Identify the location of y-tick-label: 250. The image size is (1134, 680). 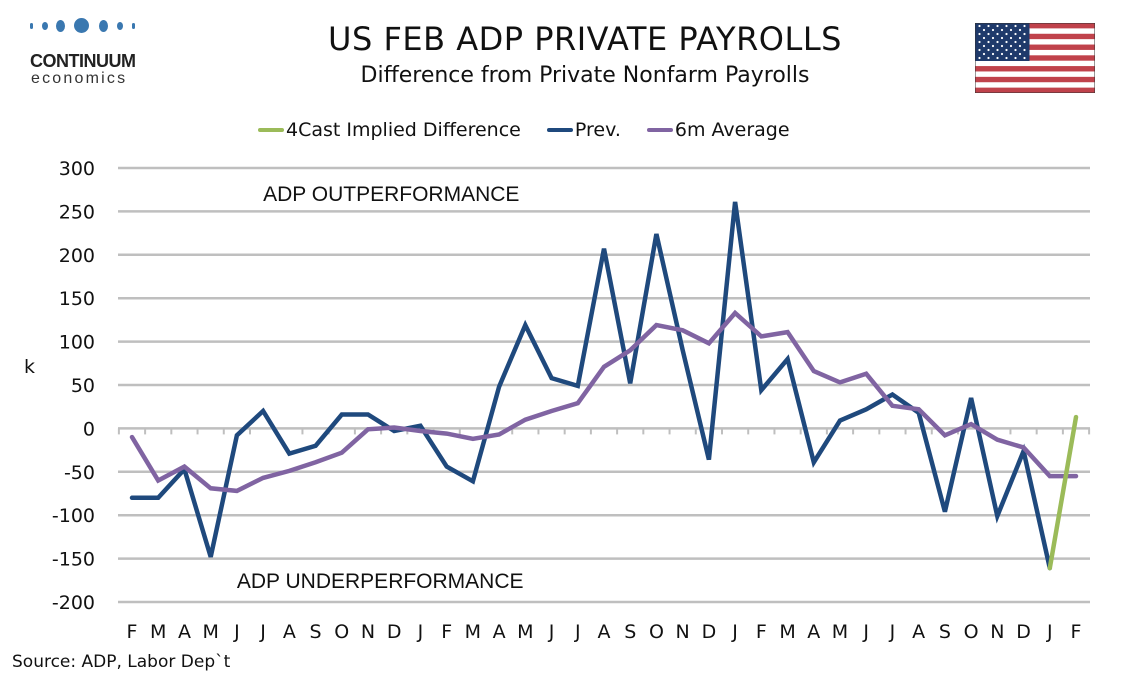
(77, 212).